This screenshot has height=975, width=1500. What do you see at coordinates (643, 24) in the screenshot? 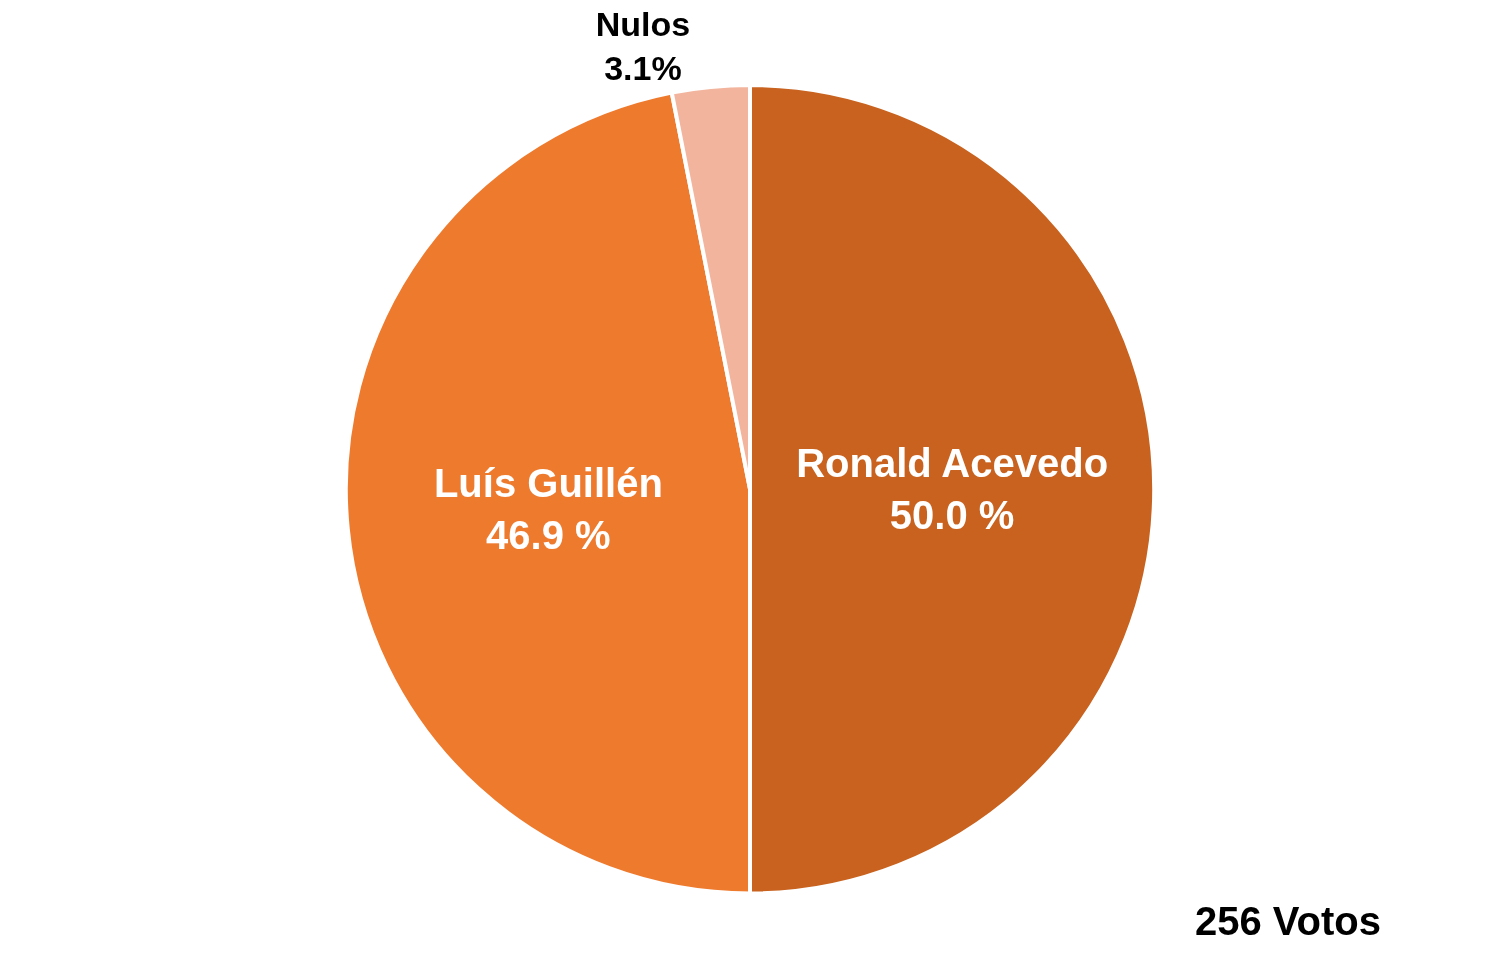
I see `slice-label: Nulos` at bounding box center [643, 24].